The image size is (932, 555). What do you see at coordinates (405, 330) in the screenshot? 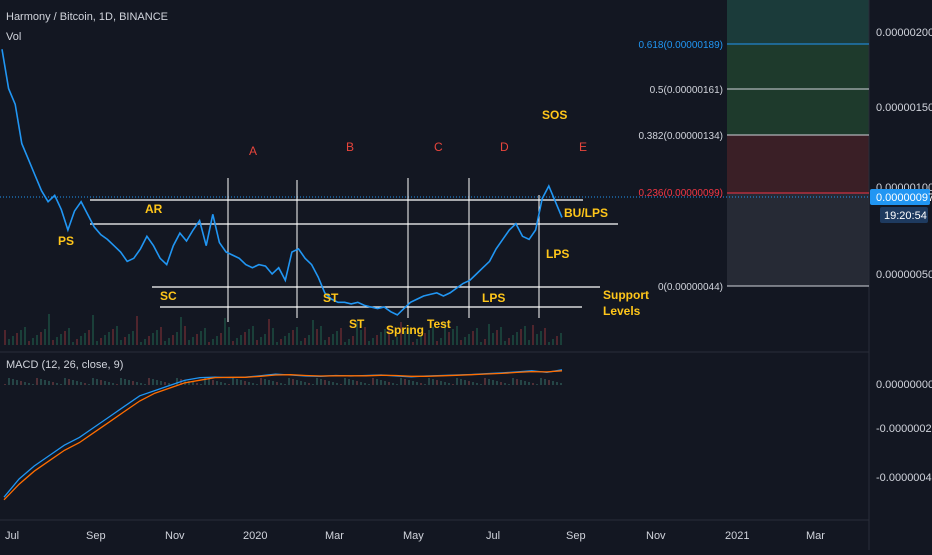
I see `wyckoff-label-spring: Spring` at bounding box center [405, 330].